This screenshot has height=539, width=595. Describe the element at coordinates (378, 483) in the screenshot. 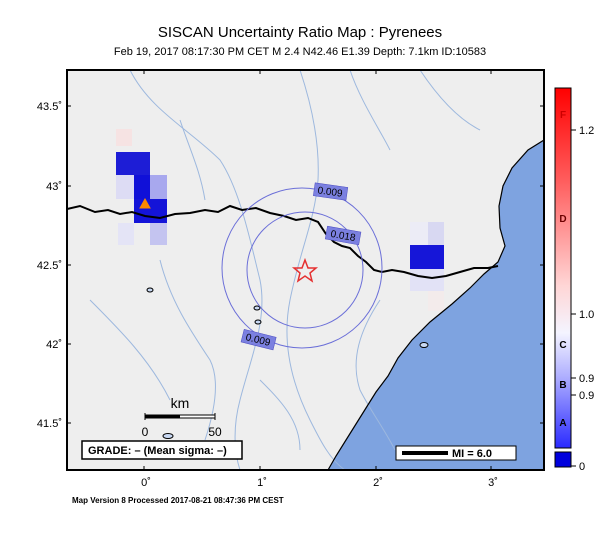

I see `lon-tick-label: 2˚` at that location.